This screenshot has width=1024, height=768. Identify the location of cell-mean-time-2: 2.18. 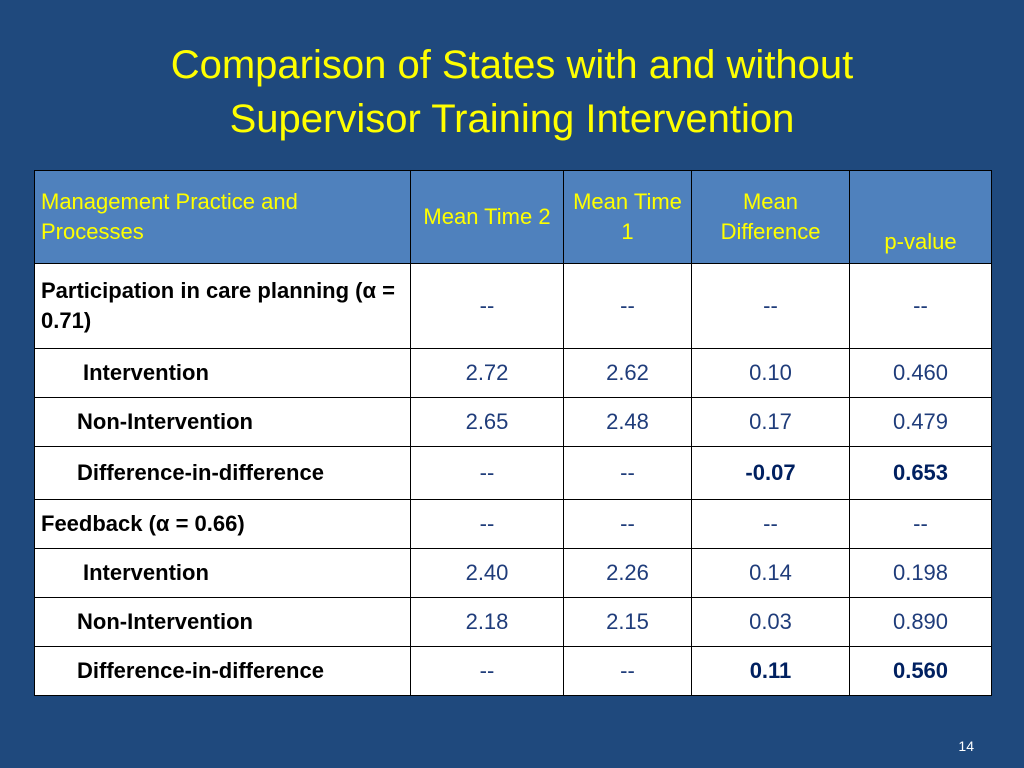
(487, 622).